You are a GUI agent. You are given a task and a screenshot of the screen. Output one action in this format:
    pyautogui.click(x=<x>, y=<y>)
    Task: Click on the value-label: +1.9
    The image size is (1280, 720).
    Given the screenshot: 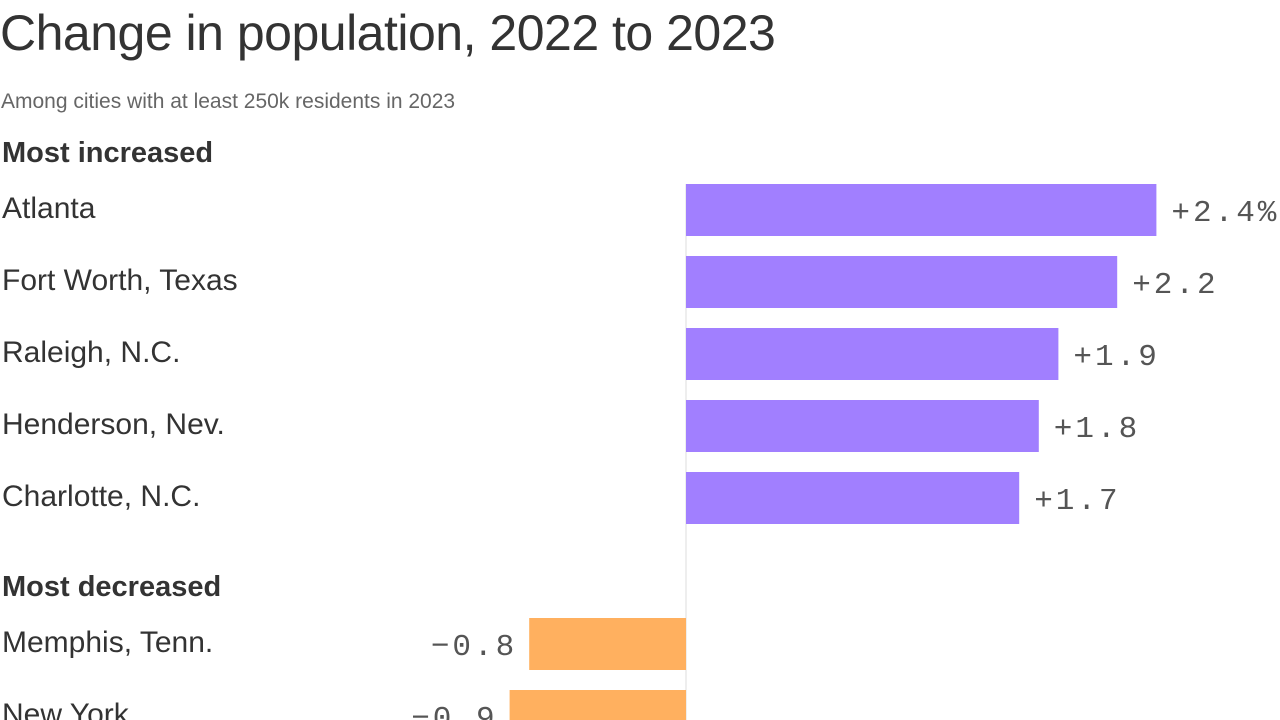 What is the action you would take?
    pyautogui.click(x=1116, y=357)
    